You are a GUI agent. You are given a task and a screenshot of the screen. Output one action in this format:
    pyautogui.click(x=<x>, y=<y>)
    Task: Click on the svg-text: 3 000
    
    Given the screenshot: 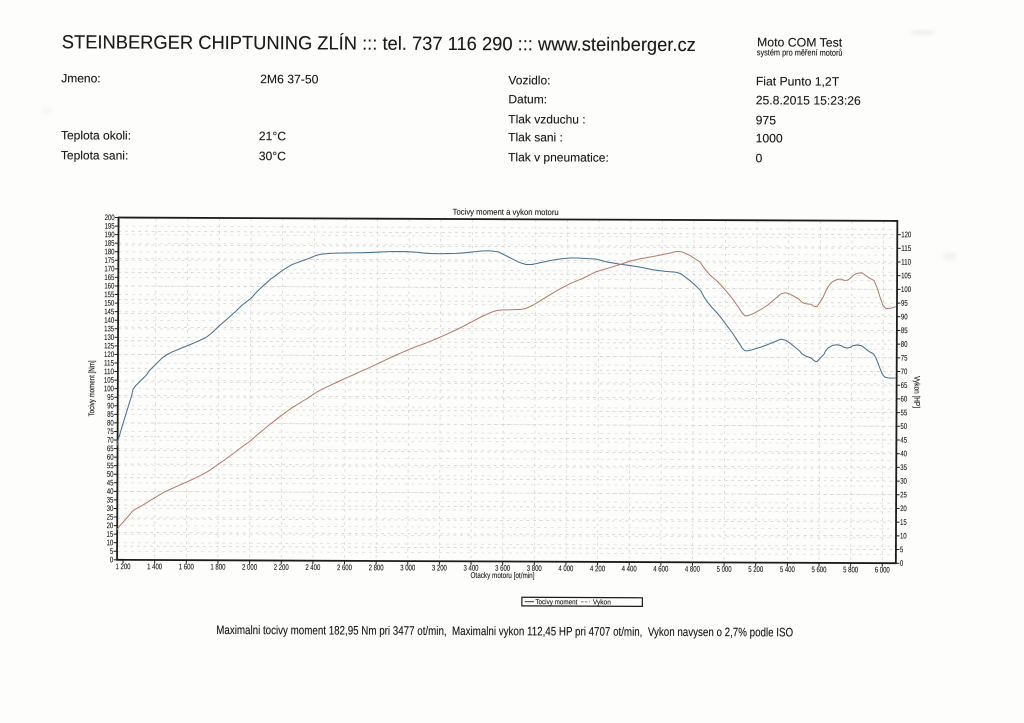 What is the action you would take?
    pyautogui.click(x=407, y=567)
    